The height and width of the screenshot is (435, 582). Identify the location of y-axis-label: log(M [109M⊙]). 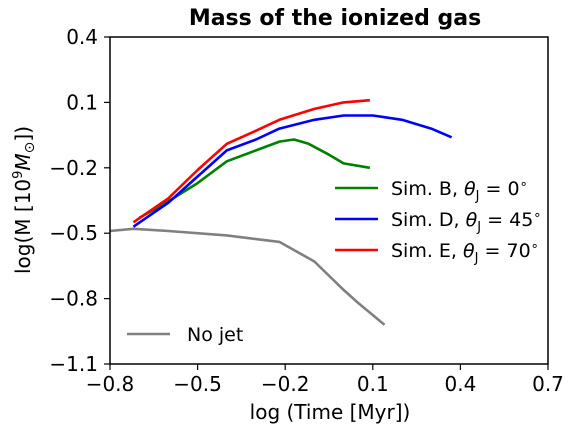
(24, 200).